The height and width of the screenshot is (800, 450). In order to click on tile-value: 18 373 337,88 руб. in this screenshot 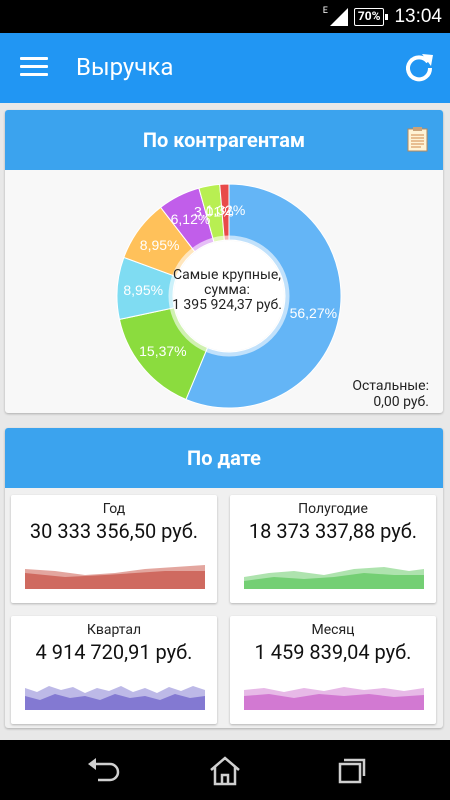, I will do `click(333, 531)`.